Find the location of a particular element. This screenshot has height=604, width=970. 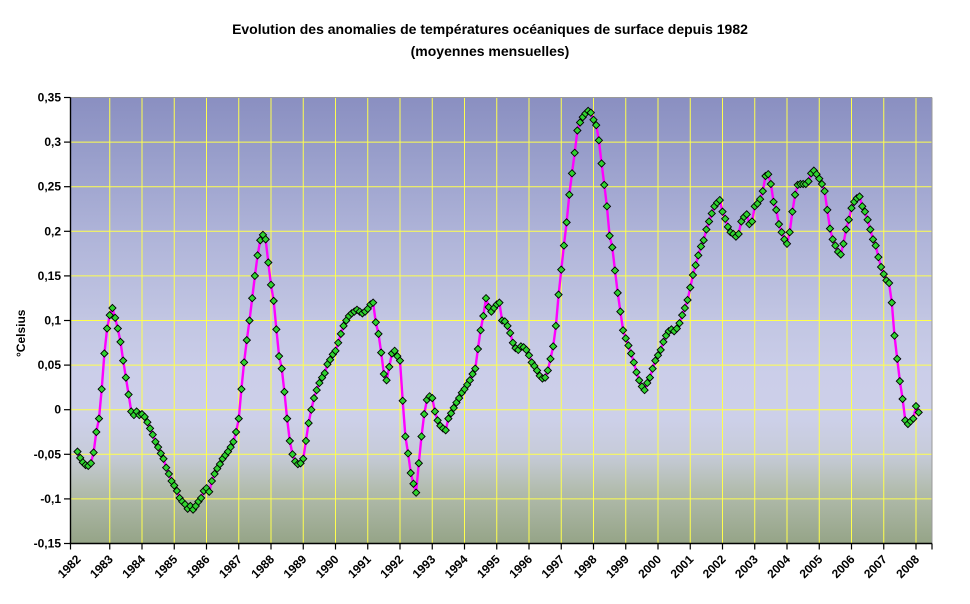

svg-text: 2003 is located at coordinates (746, 566).